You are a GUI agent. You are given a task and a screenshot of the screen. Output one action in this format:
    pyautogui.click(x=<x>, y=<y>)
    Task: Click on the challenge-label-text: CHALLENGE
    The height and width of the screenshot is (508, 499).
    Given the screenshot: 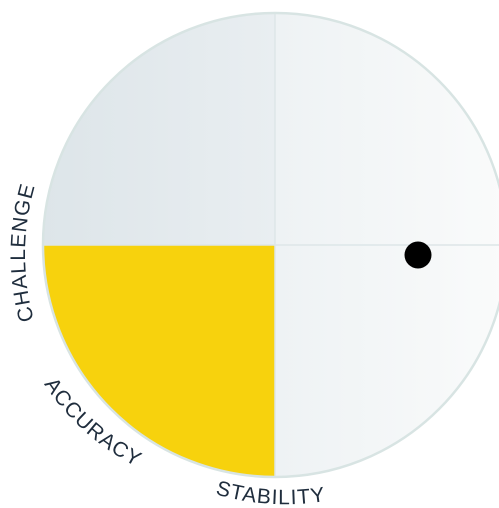 What is the action you would take?
    pyautogui.click(x=23, y=252)
    